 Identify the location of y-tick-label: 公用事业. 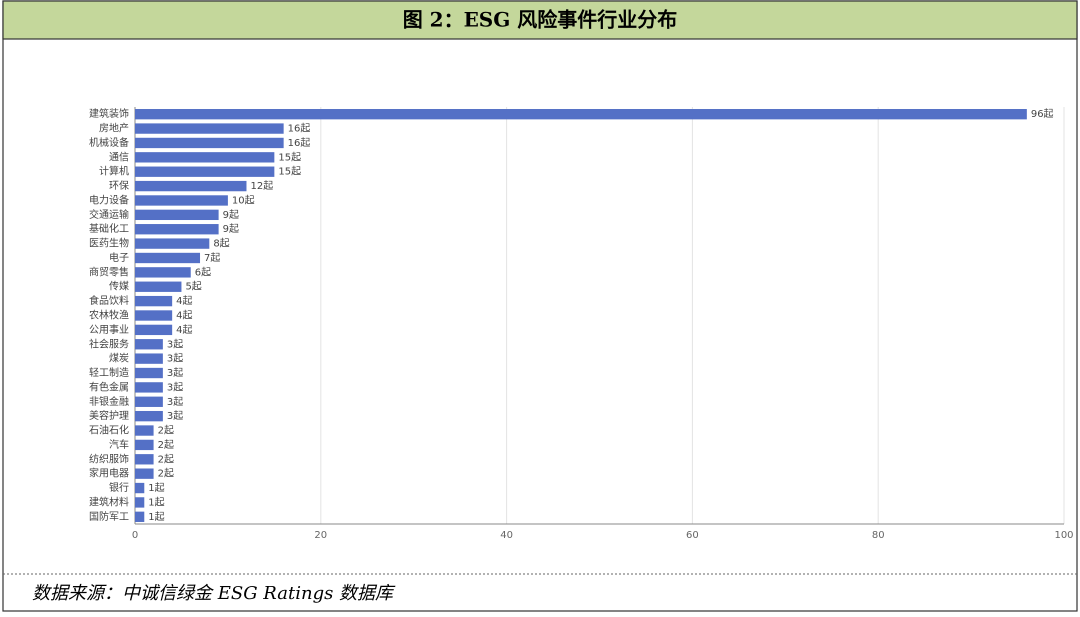
(109, 329).